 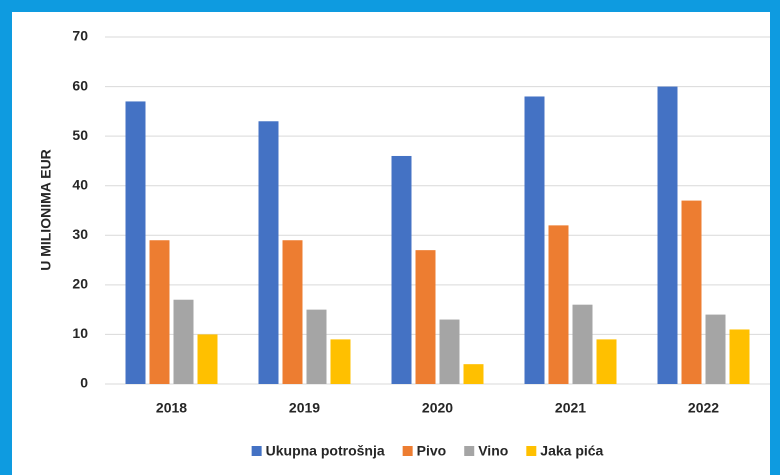 I want to click on legend-label: Ukupna potrošnja, so click(x=325, y=451).